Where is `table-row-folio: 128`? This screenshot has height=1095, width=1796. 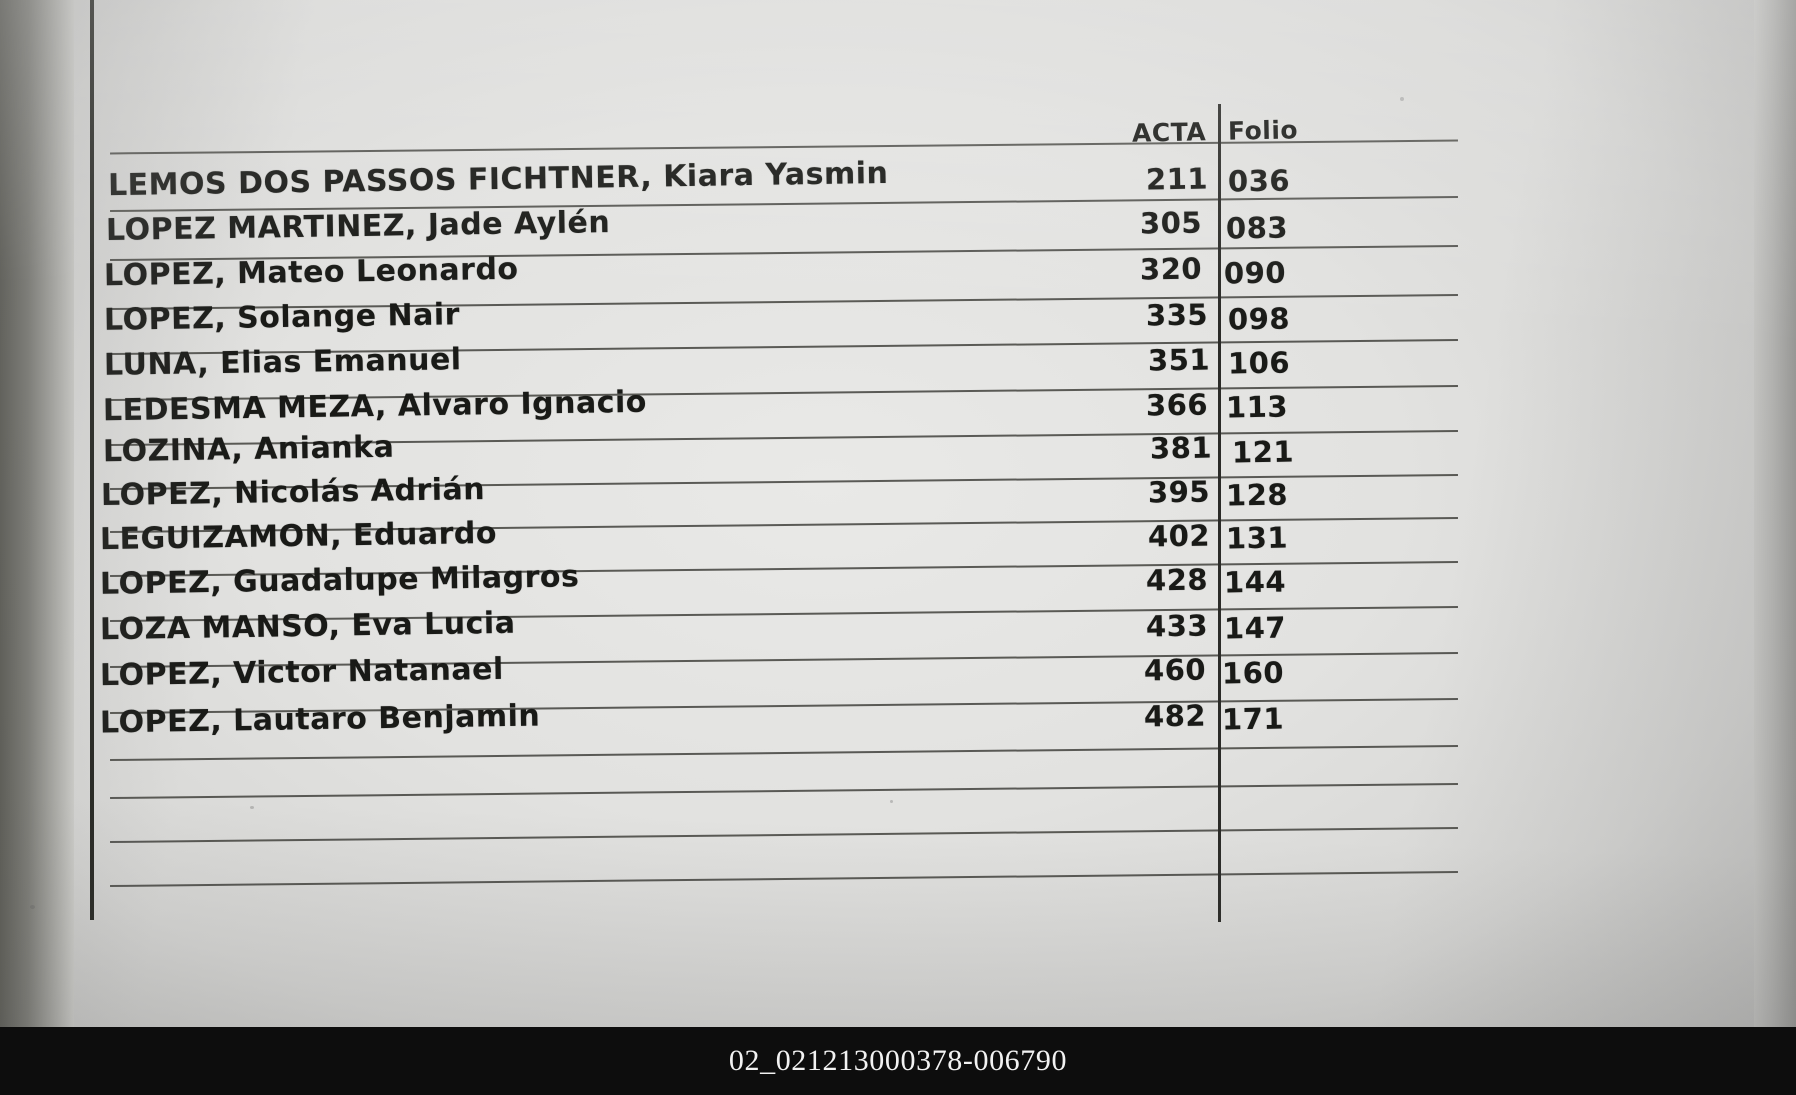
table-row-folio: 128 is located at coordinates (1257, 495).